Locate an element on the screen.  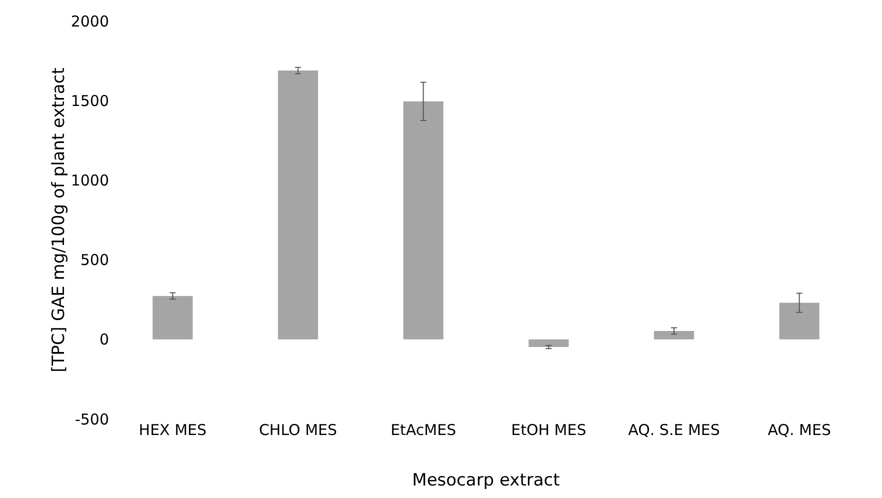
y-tick-label: 1500 is located at coordinates (89, 101).